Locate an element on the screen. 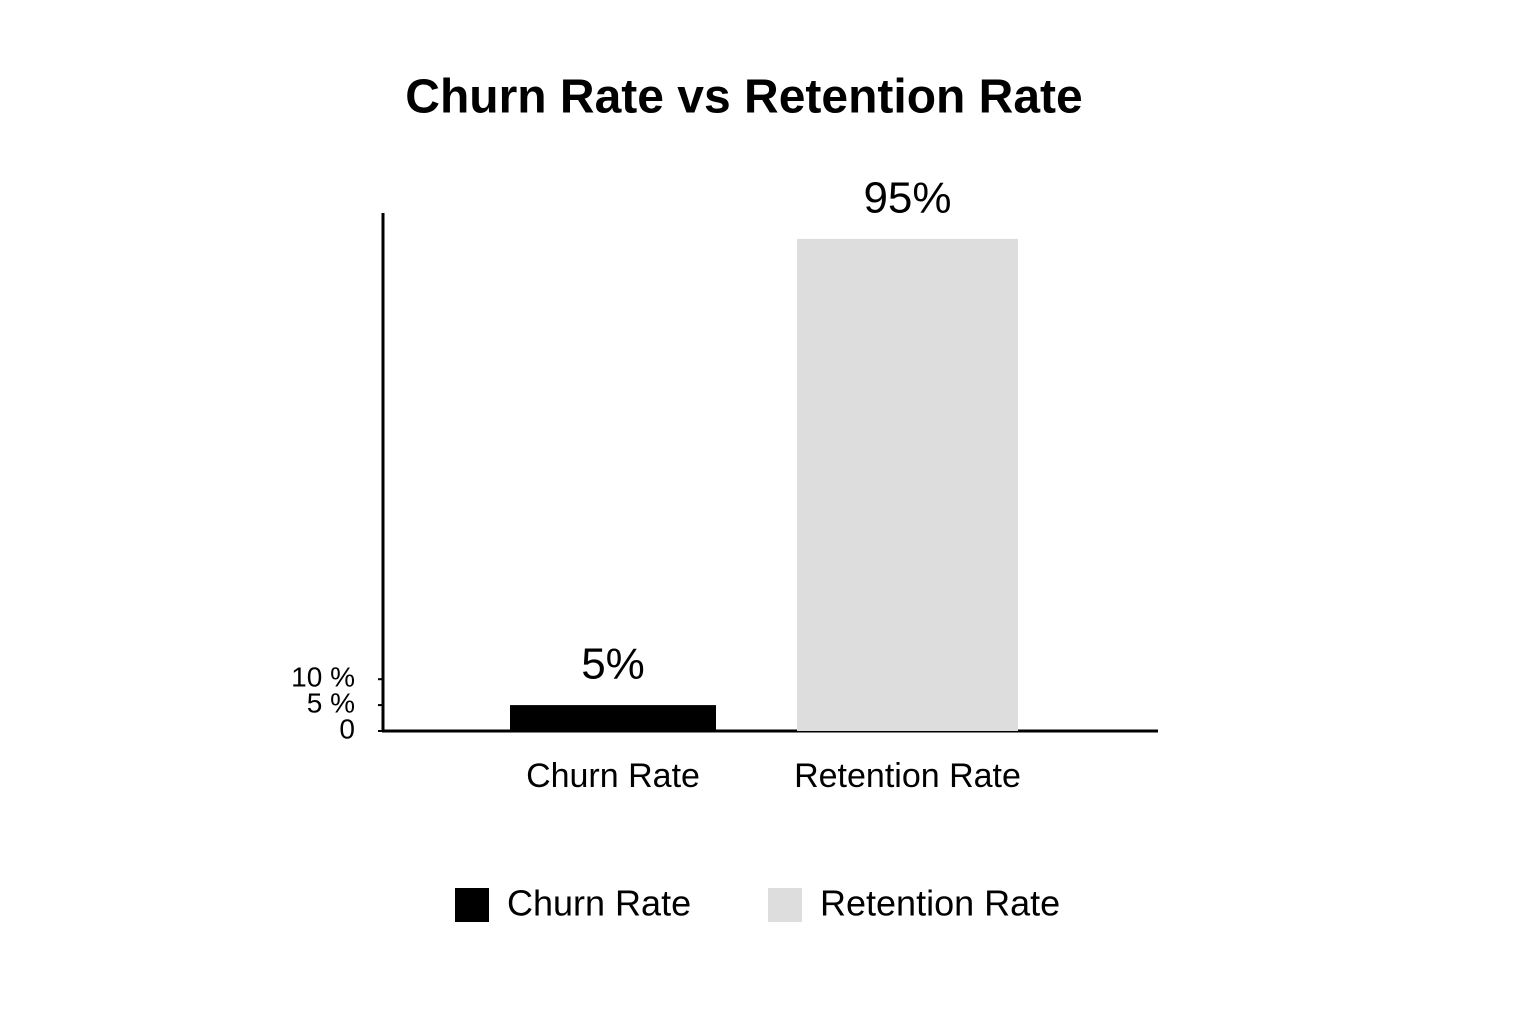 The width and height of the screenshot is (1536, 1024). legend-label: Retention Rate is located at coordinates (940, 903).